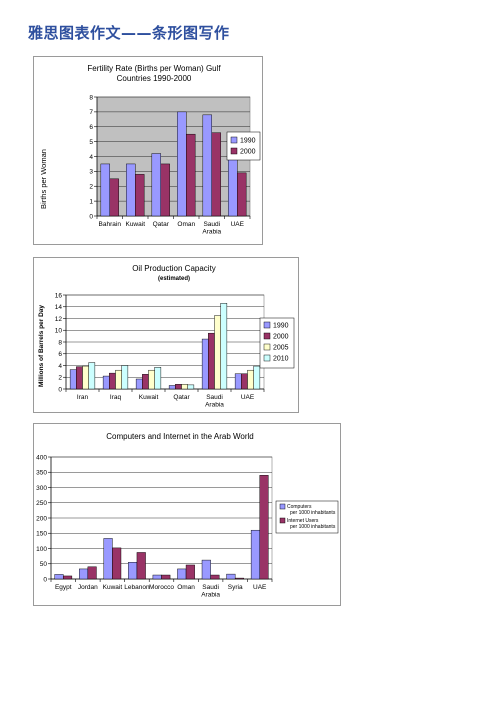 This screenshot has height=713, width=504. Describe the element at coordinates (43, 179) in the screenshot. I see `y-axis-label: Births per Woman` at that location.